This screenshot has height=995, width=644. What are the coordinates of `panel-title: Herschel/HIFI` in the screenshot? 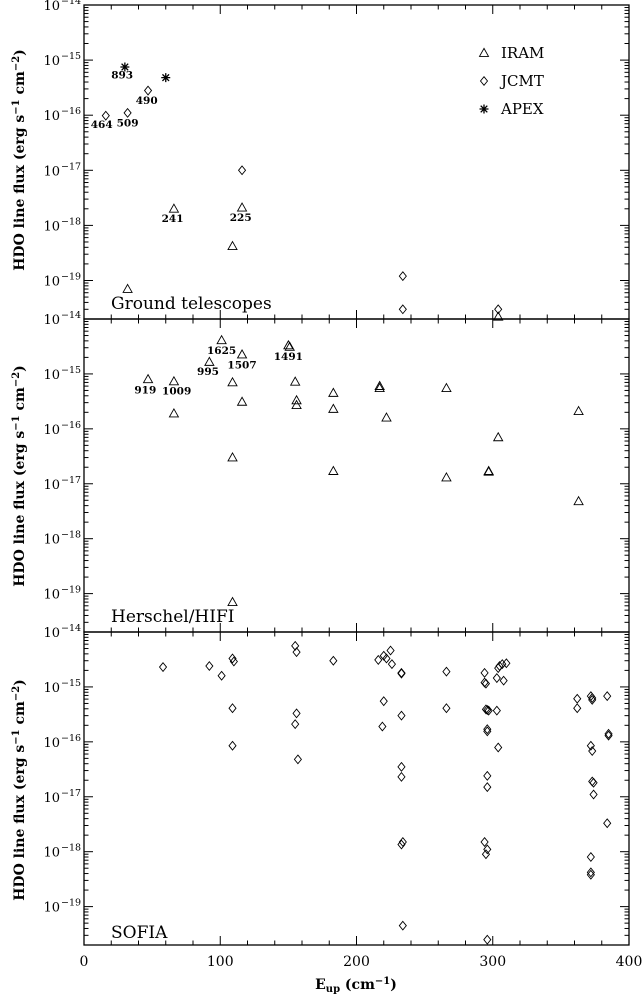 It's located at (172, 617).